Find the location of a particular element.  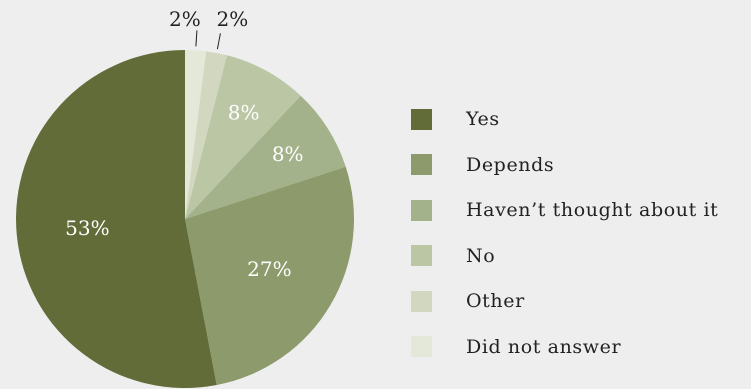

legend-label-havent-thought: Haven’t thought about it is located at coordinates (592, 210).